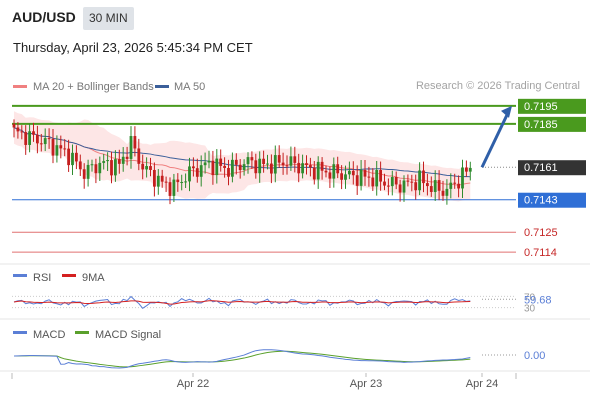  What do you see at coordinates (541, 168) in the screenshot?
I see `current-price-label: 0.7161` at bounding box center [541, 168].